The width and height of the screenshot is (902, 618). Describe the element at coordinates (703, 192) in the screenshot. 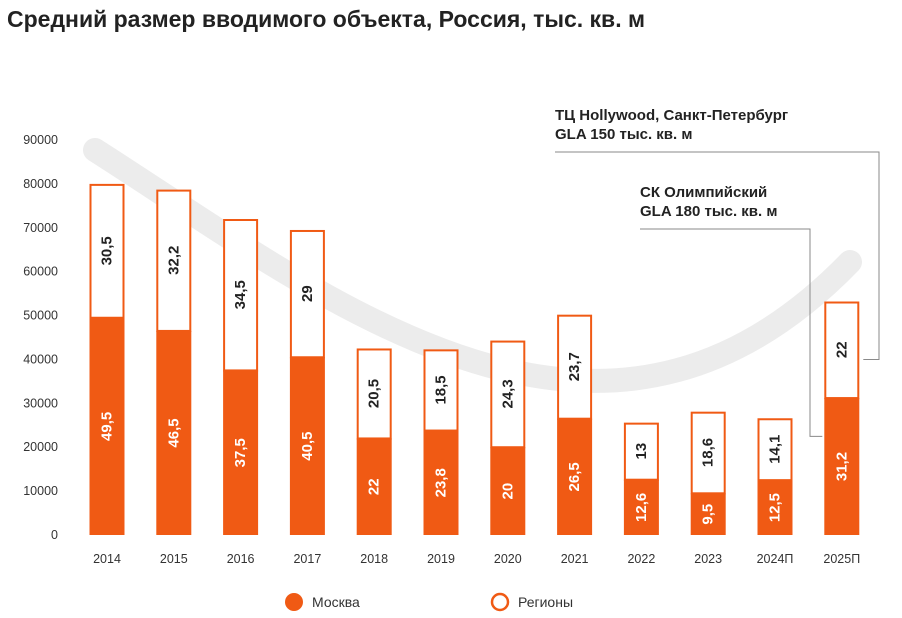

I see `annotation-olimpiysky-text: СК Олимпийский` at that location.